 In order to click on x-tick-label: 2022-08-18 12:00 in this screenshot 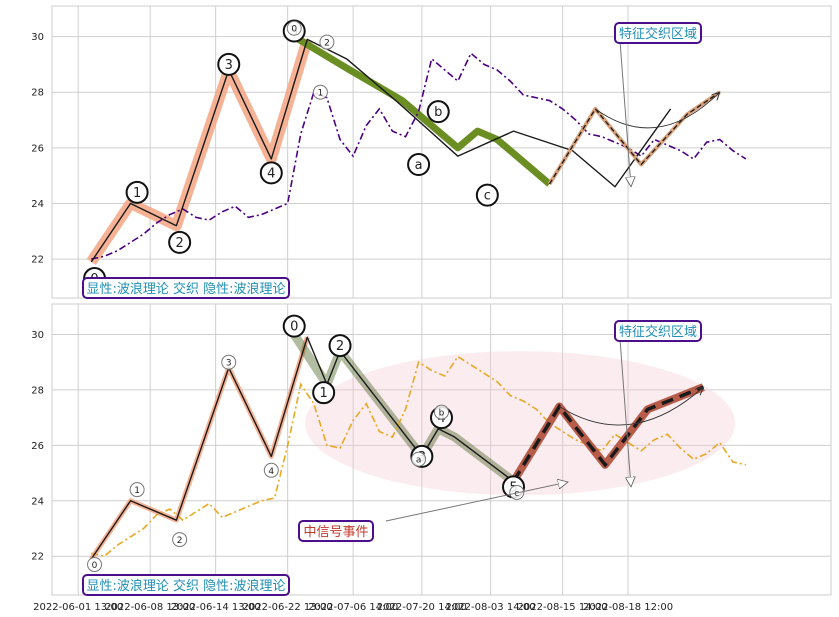, I will do `click(628, 607)`.